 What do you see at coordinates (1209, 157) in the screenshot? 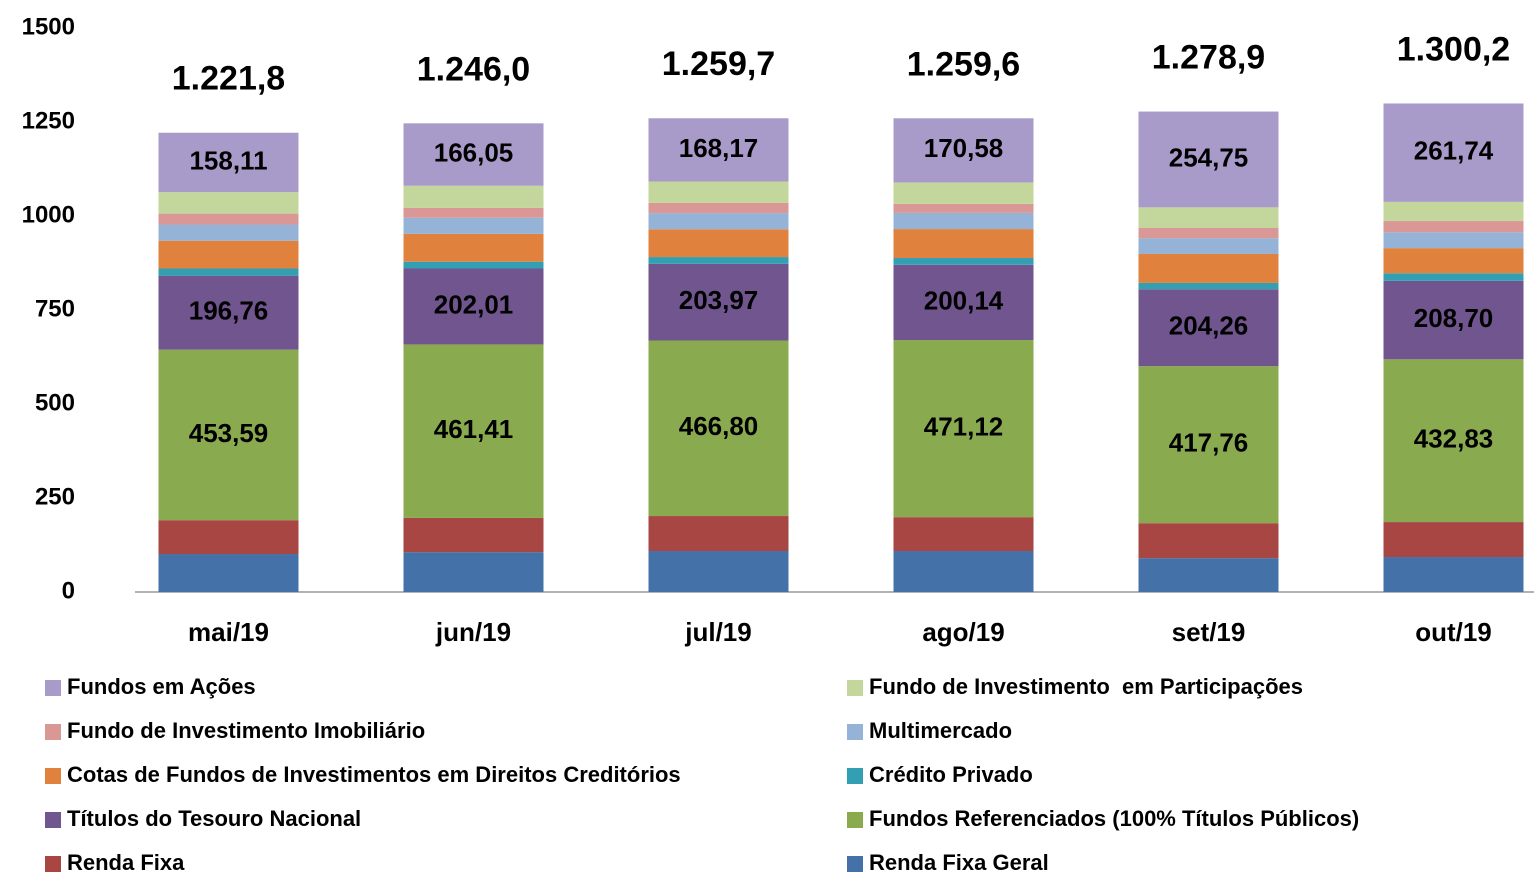
I see `data-label: 254,75` at bounding box center [1209, 157].